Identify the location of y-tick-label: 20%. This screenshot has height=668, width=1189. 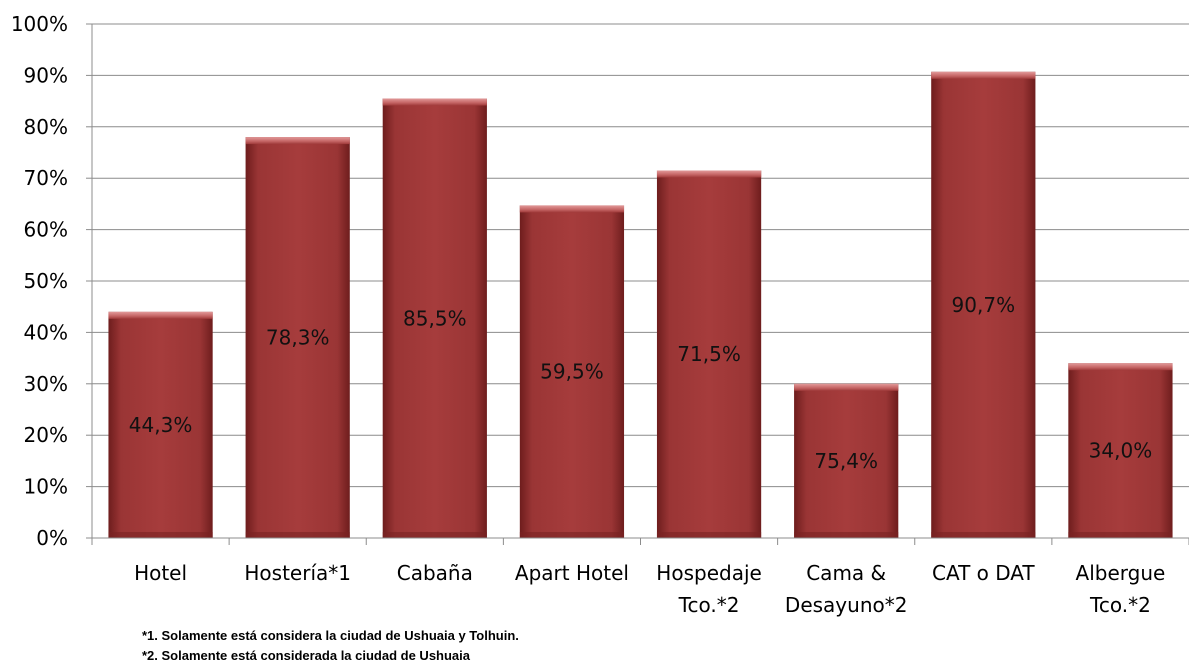
(46, 435).